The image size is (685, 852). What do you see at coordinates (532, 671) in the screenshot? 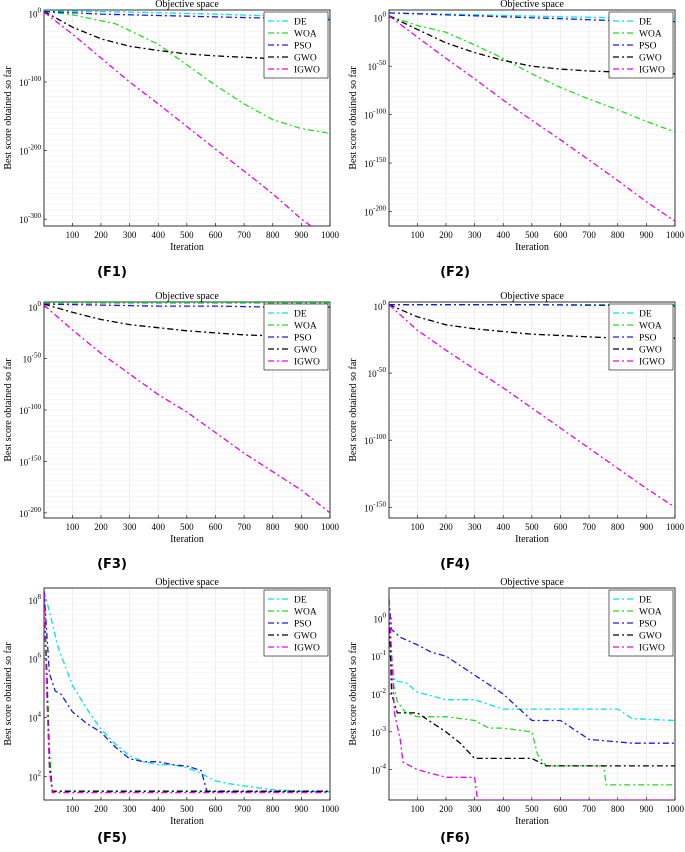
I see `series-line-pso` at bounding box center [532, 671].